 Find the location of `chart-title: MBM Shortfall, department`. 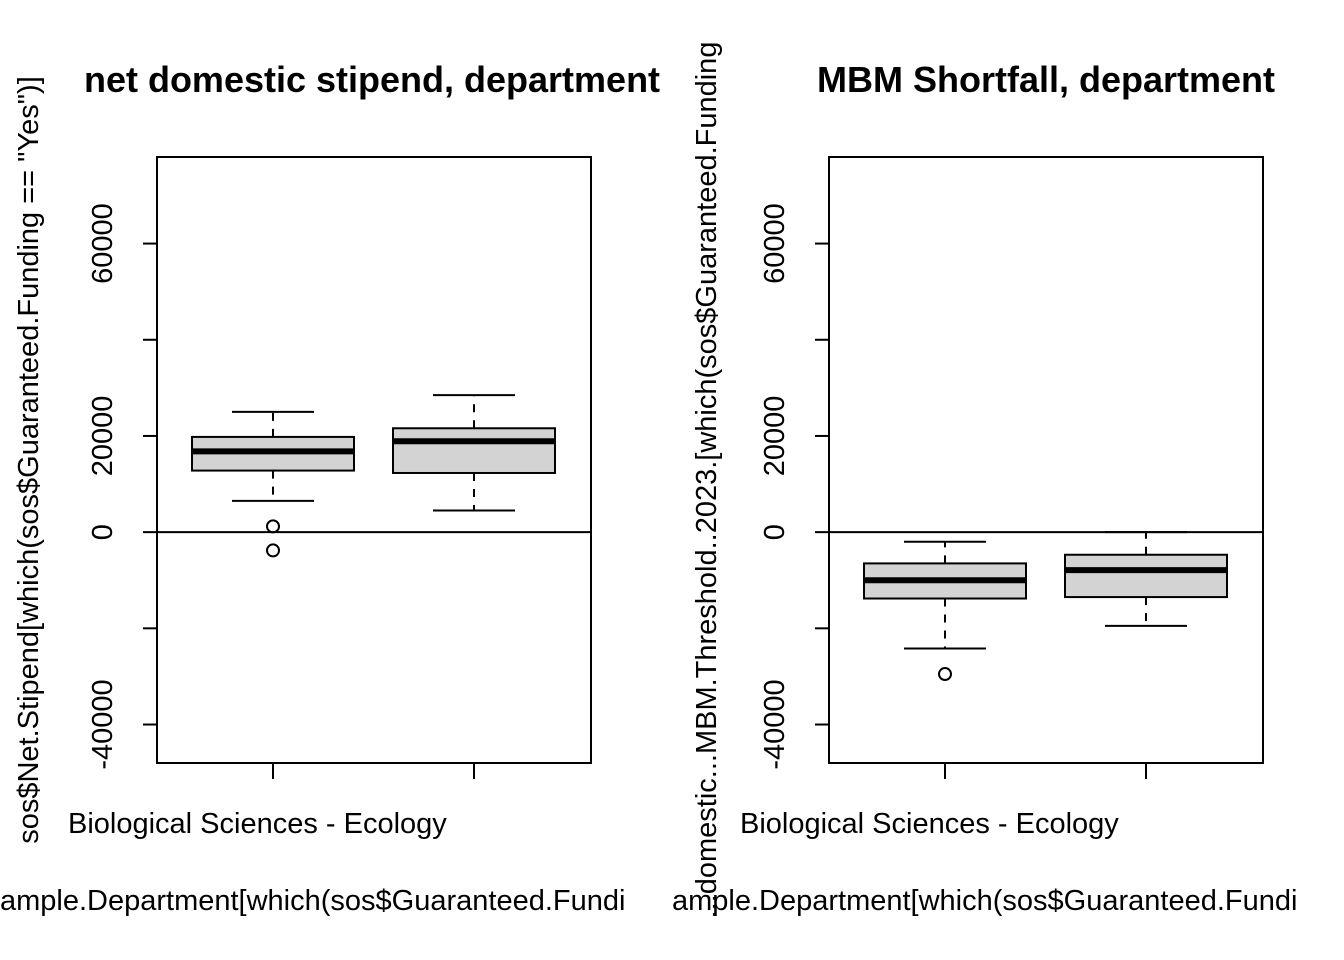

chart-title: MBM Shortfall, department is located at coordinates (1046, 79).